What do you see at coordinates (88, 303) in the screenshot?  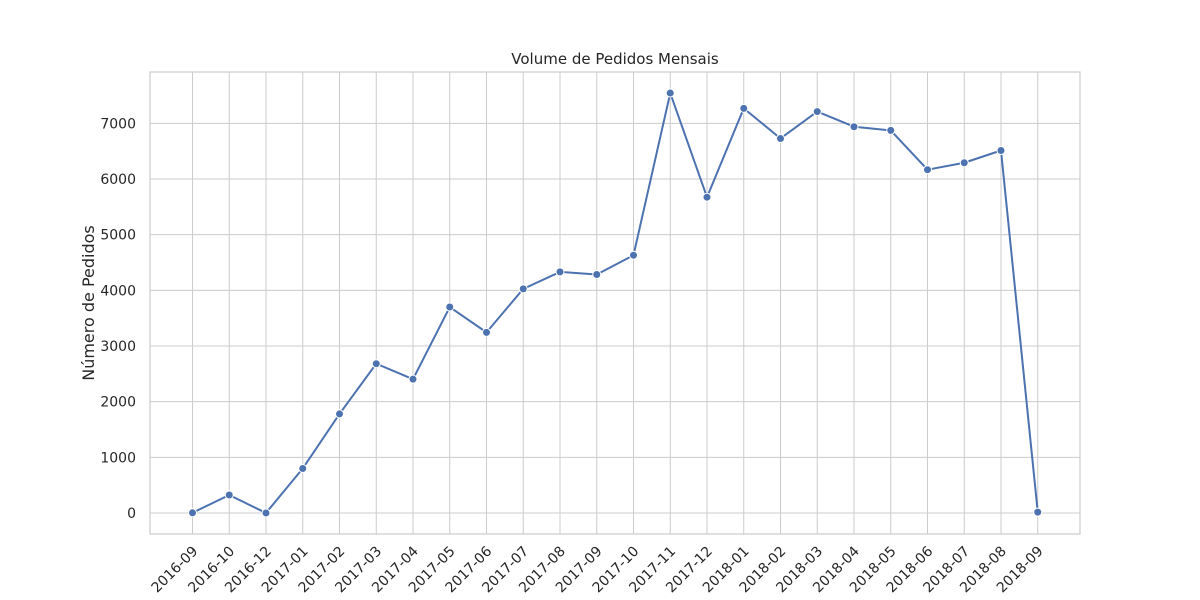 I see `y-axis-label: Número de Pedidos` at bounding box center [88, 303].